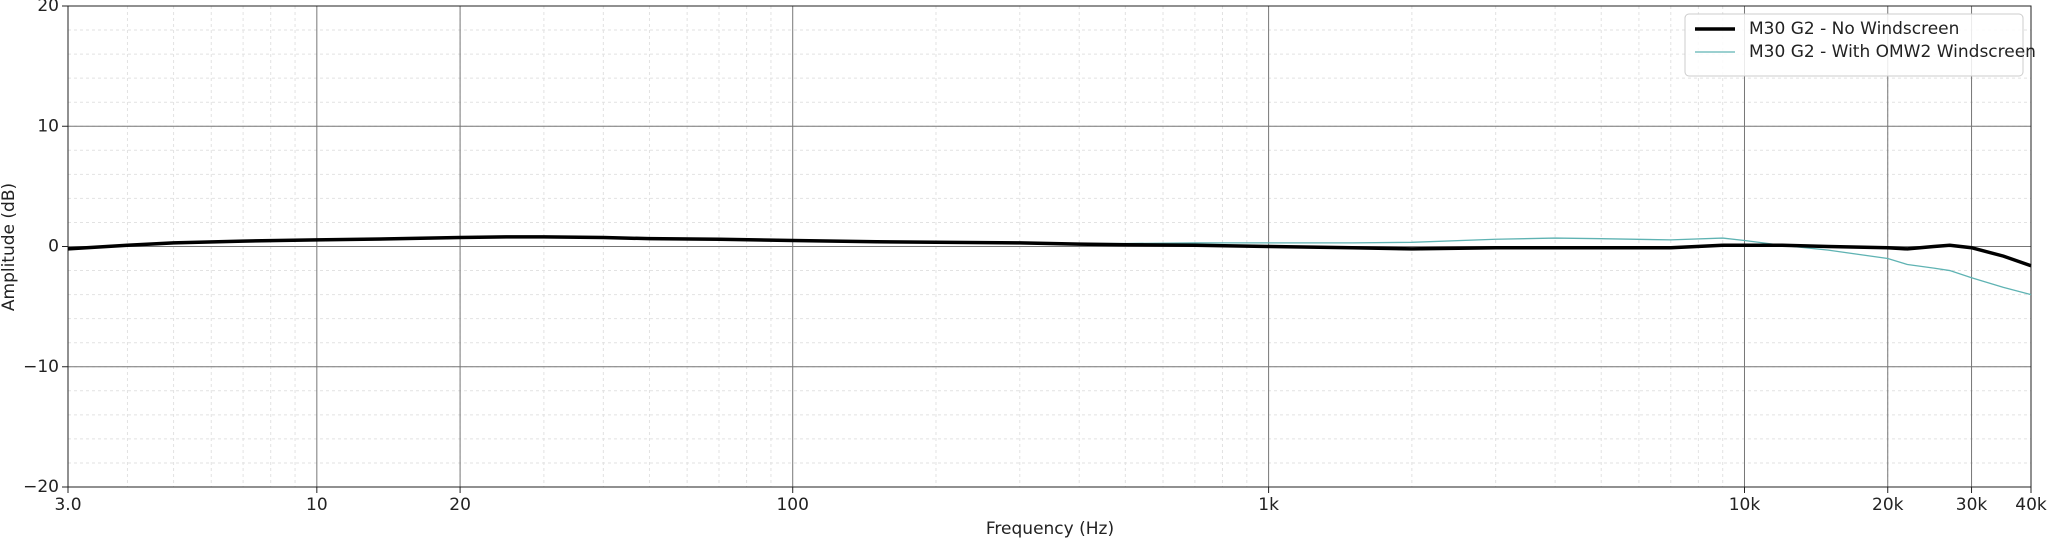 The height and width of the screenshot is (538, 2048). Describe the element at coordinates (67, 505) in the screenshot. I see `x-tick-label: 3.0` at that location.